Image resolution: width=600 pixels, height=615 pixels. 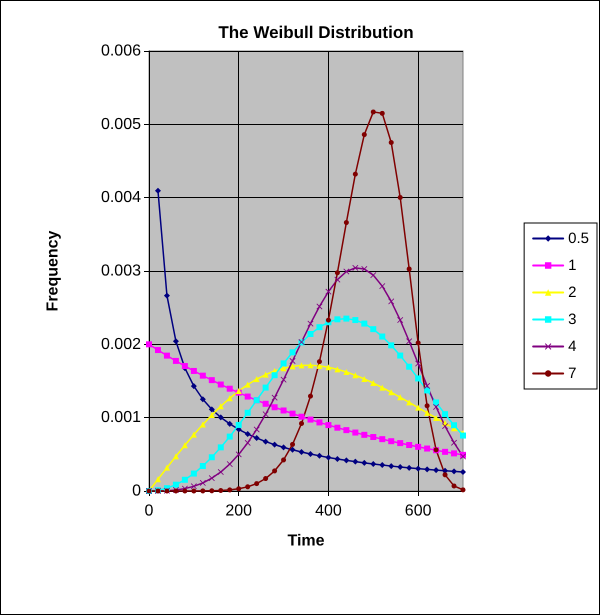 What do you see at coordinates (572, 292) in the screenshot?
I see `legend-label: 2` at bounding box center [572, 292].